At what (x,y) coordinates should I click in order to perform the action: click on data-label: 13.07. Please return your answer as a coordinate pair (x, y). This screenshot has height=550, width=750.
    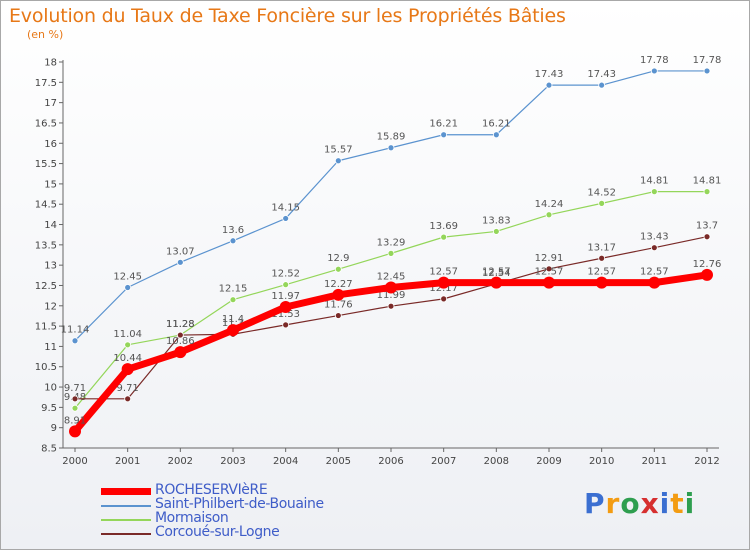
    Looking at the image, I should click on (180, 251).